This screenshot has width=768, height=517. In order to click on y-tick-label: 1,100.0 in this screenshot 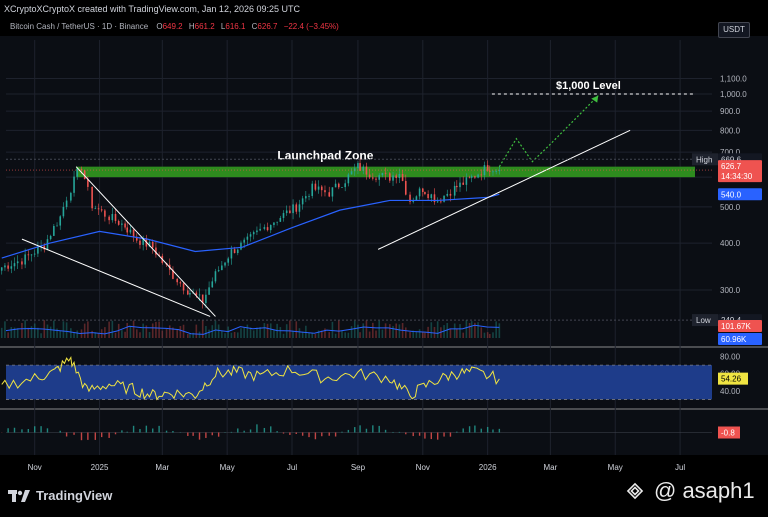, I will do `click(733, 78)`.